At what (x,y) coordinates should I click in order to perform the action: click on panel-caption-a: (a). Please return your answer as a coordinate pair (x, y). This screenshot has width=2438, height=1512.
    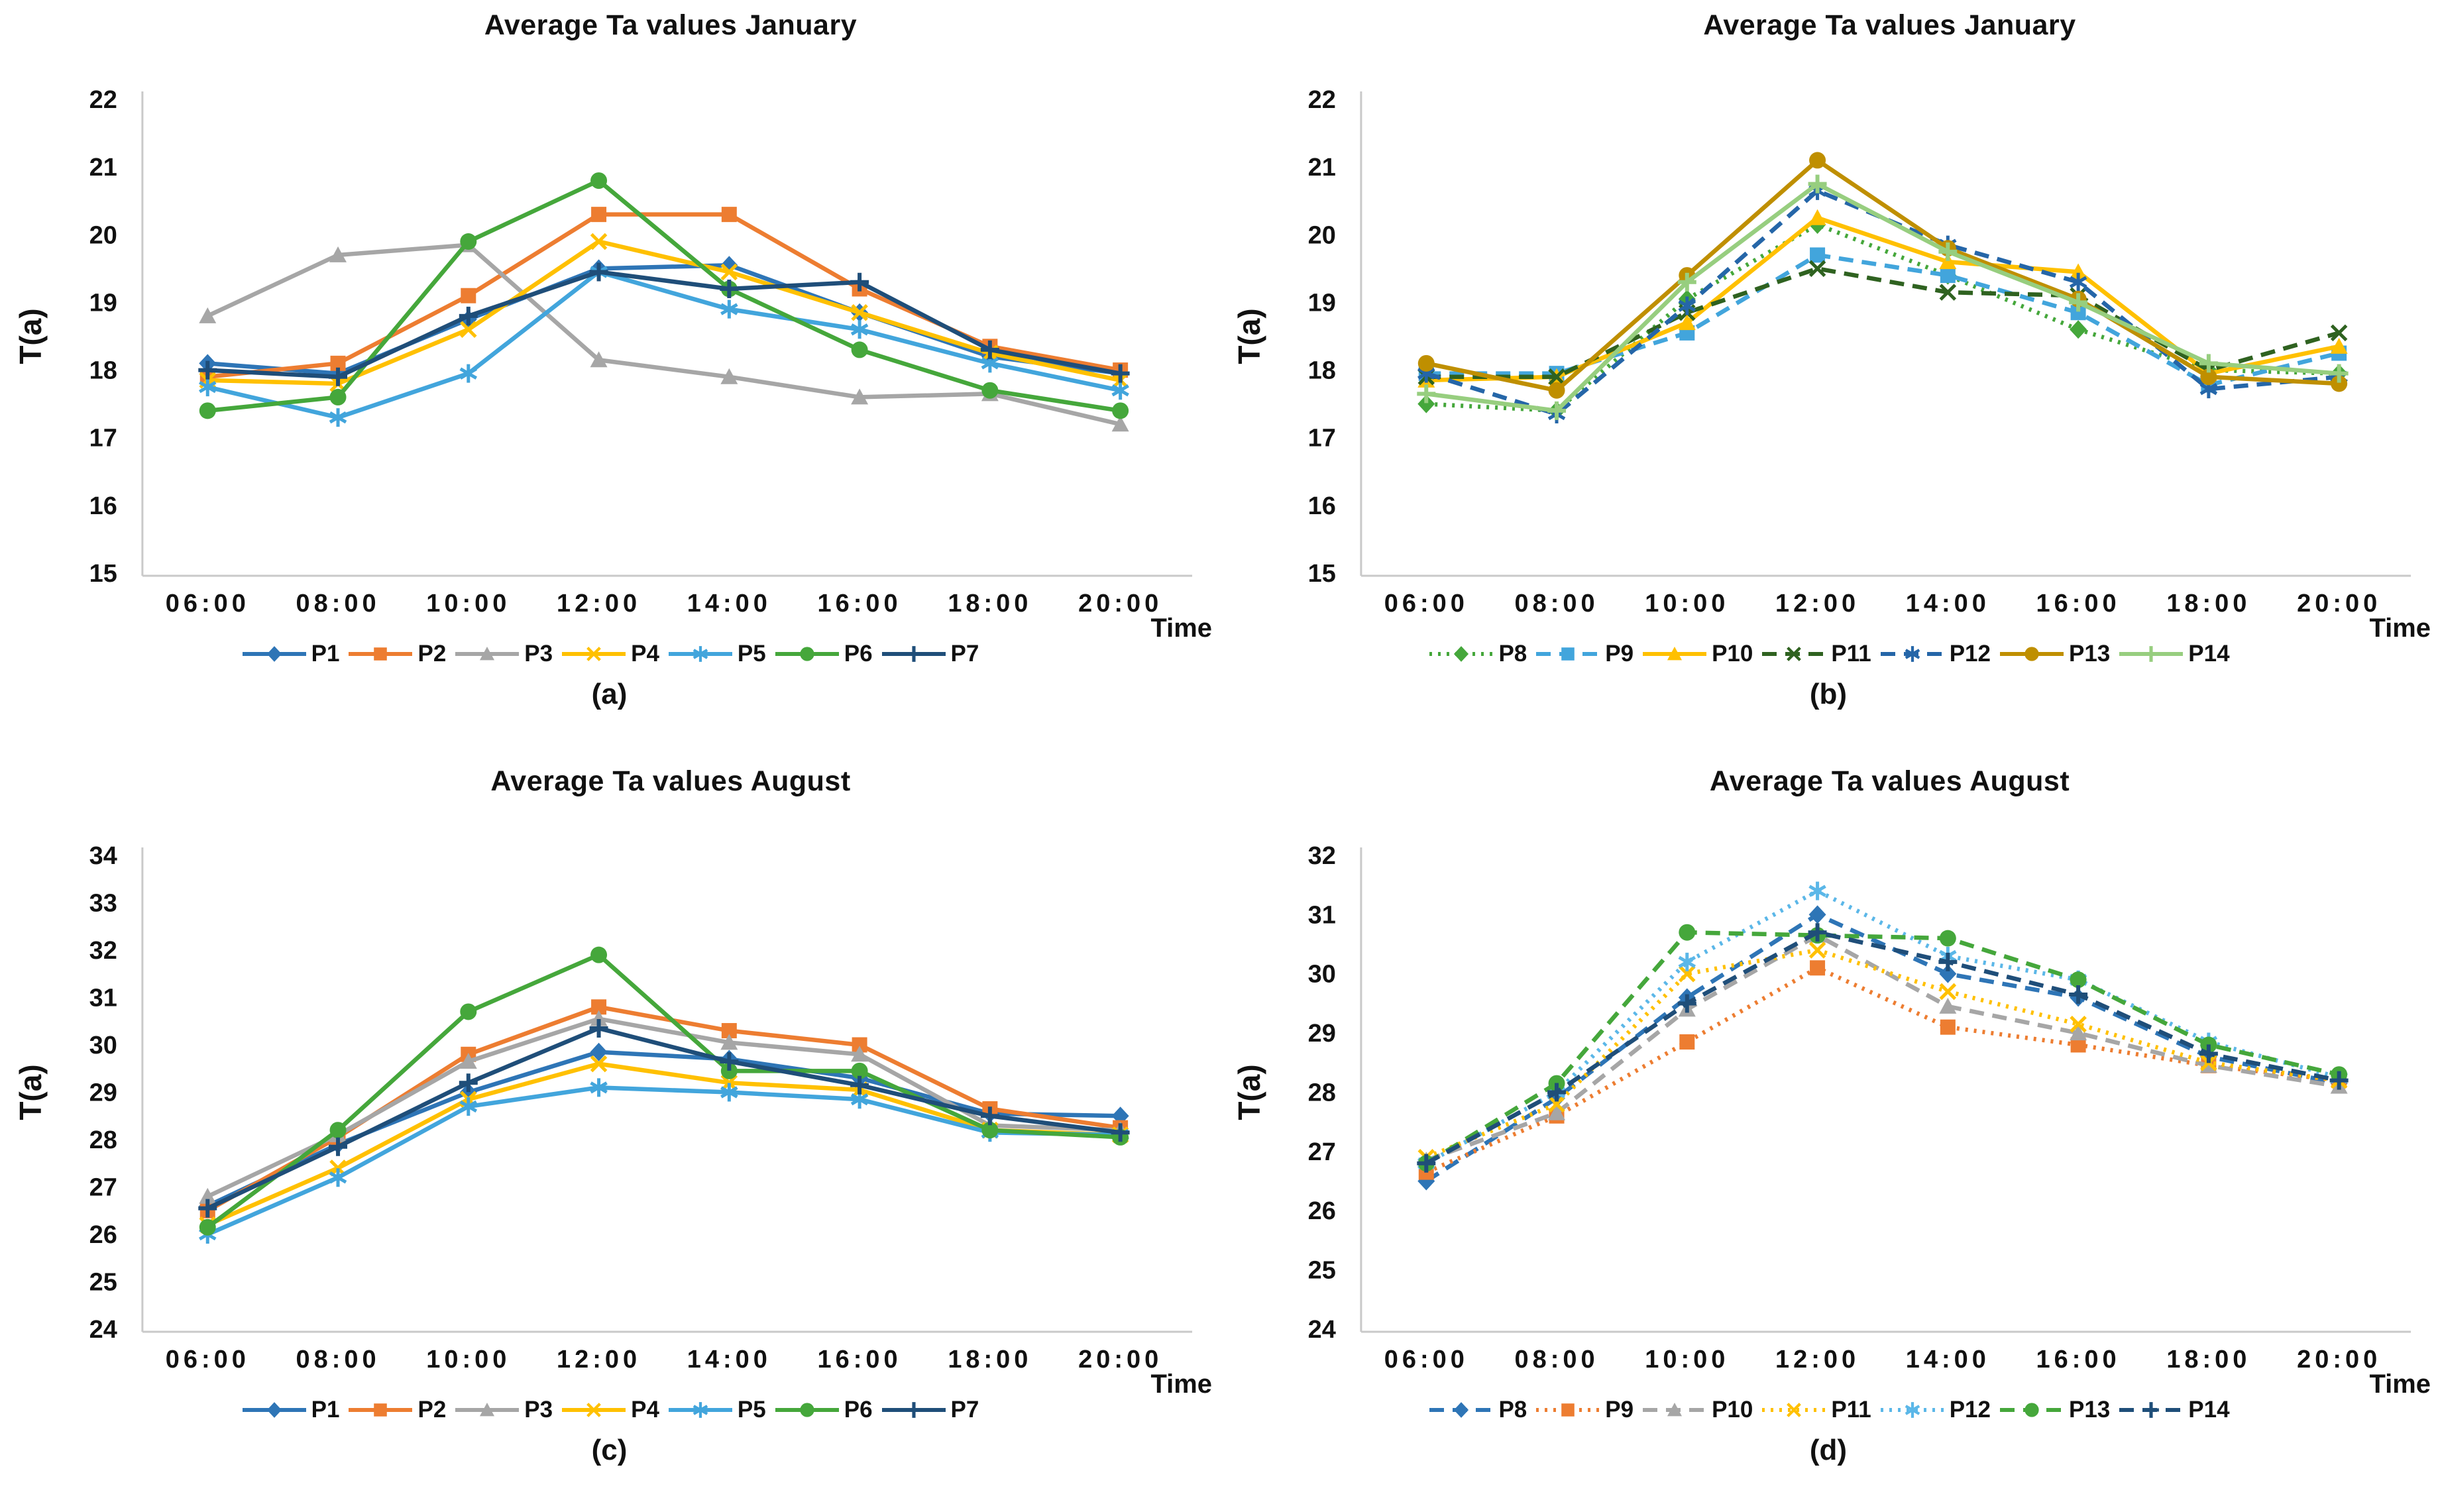
    Looking at the image, I should click on (609, 694).